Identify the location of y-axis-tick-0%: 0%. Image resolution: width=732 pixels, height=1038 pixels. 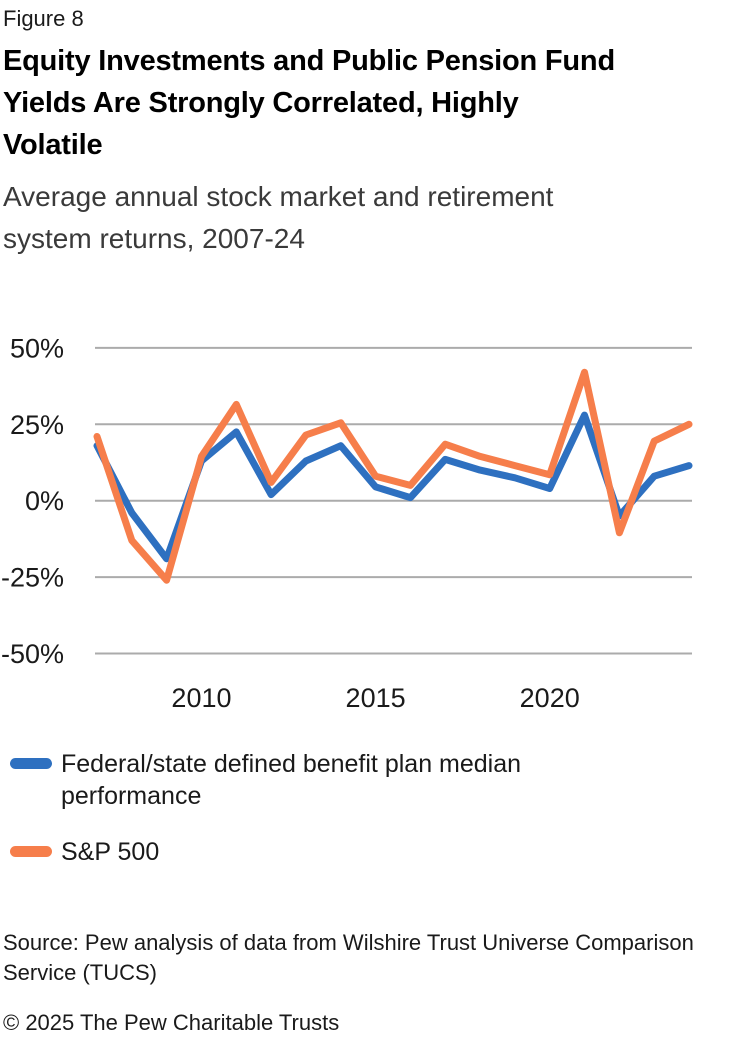
(44, 501).